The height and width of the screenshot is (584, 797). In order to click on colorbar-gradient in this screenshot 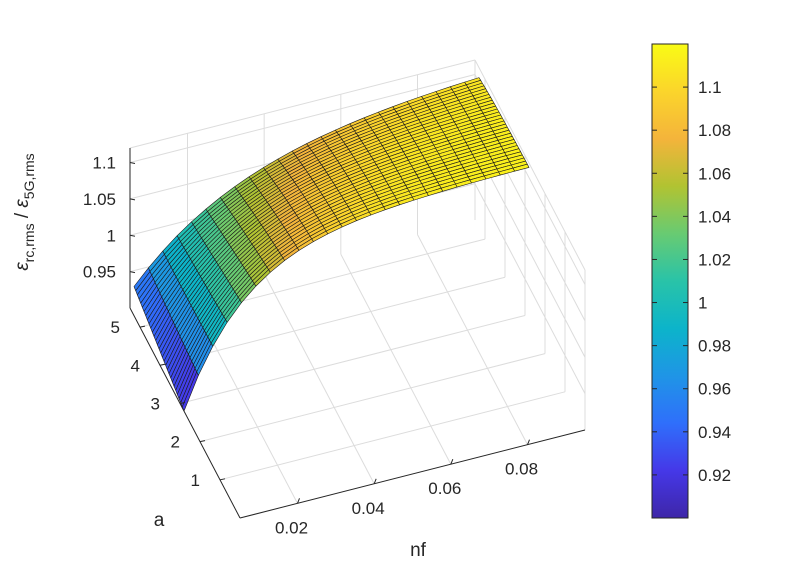, I will do `click(670, 281)`.